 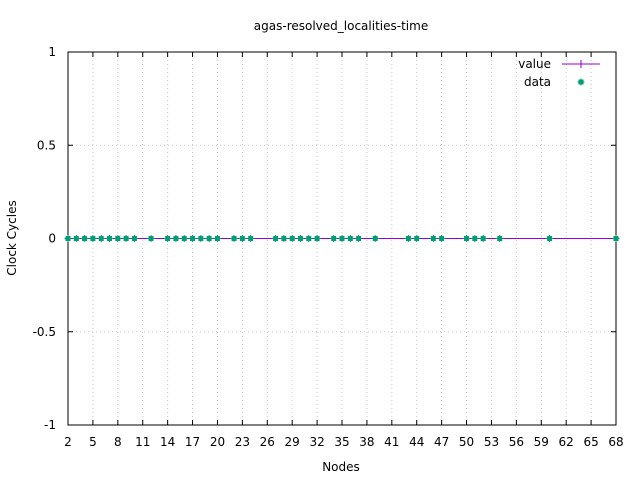 What do you see at coordinates (590, 442) in the screenshot?
I see `x-tick-label: 65` at bounding box center [590, 442].